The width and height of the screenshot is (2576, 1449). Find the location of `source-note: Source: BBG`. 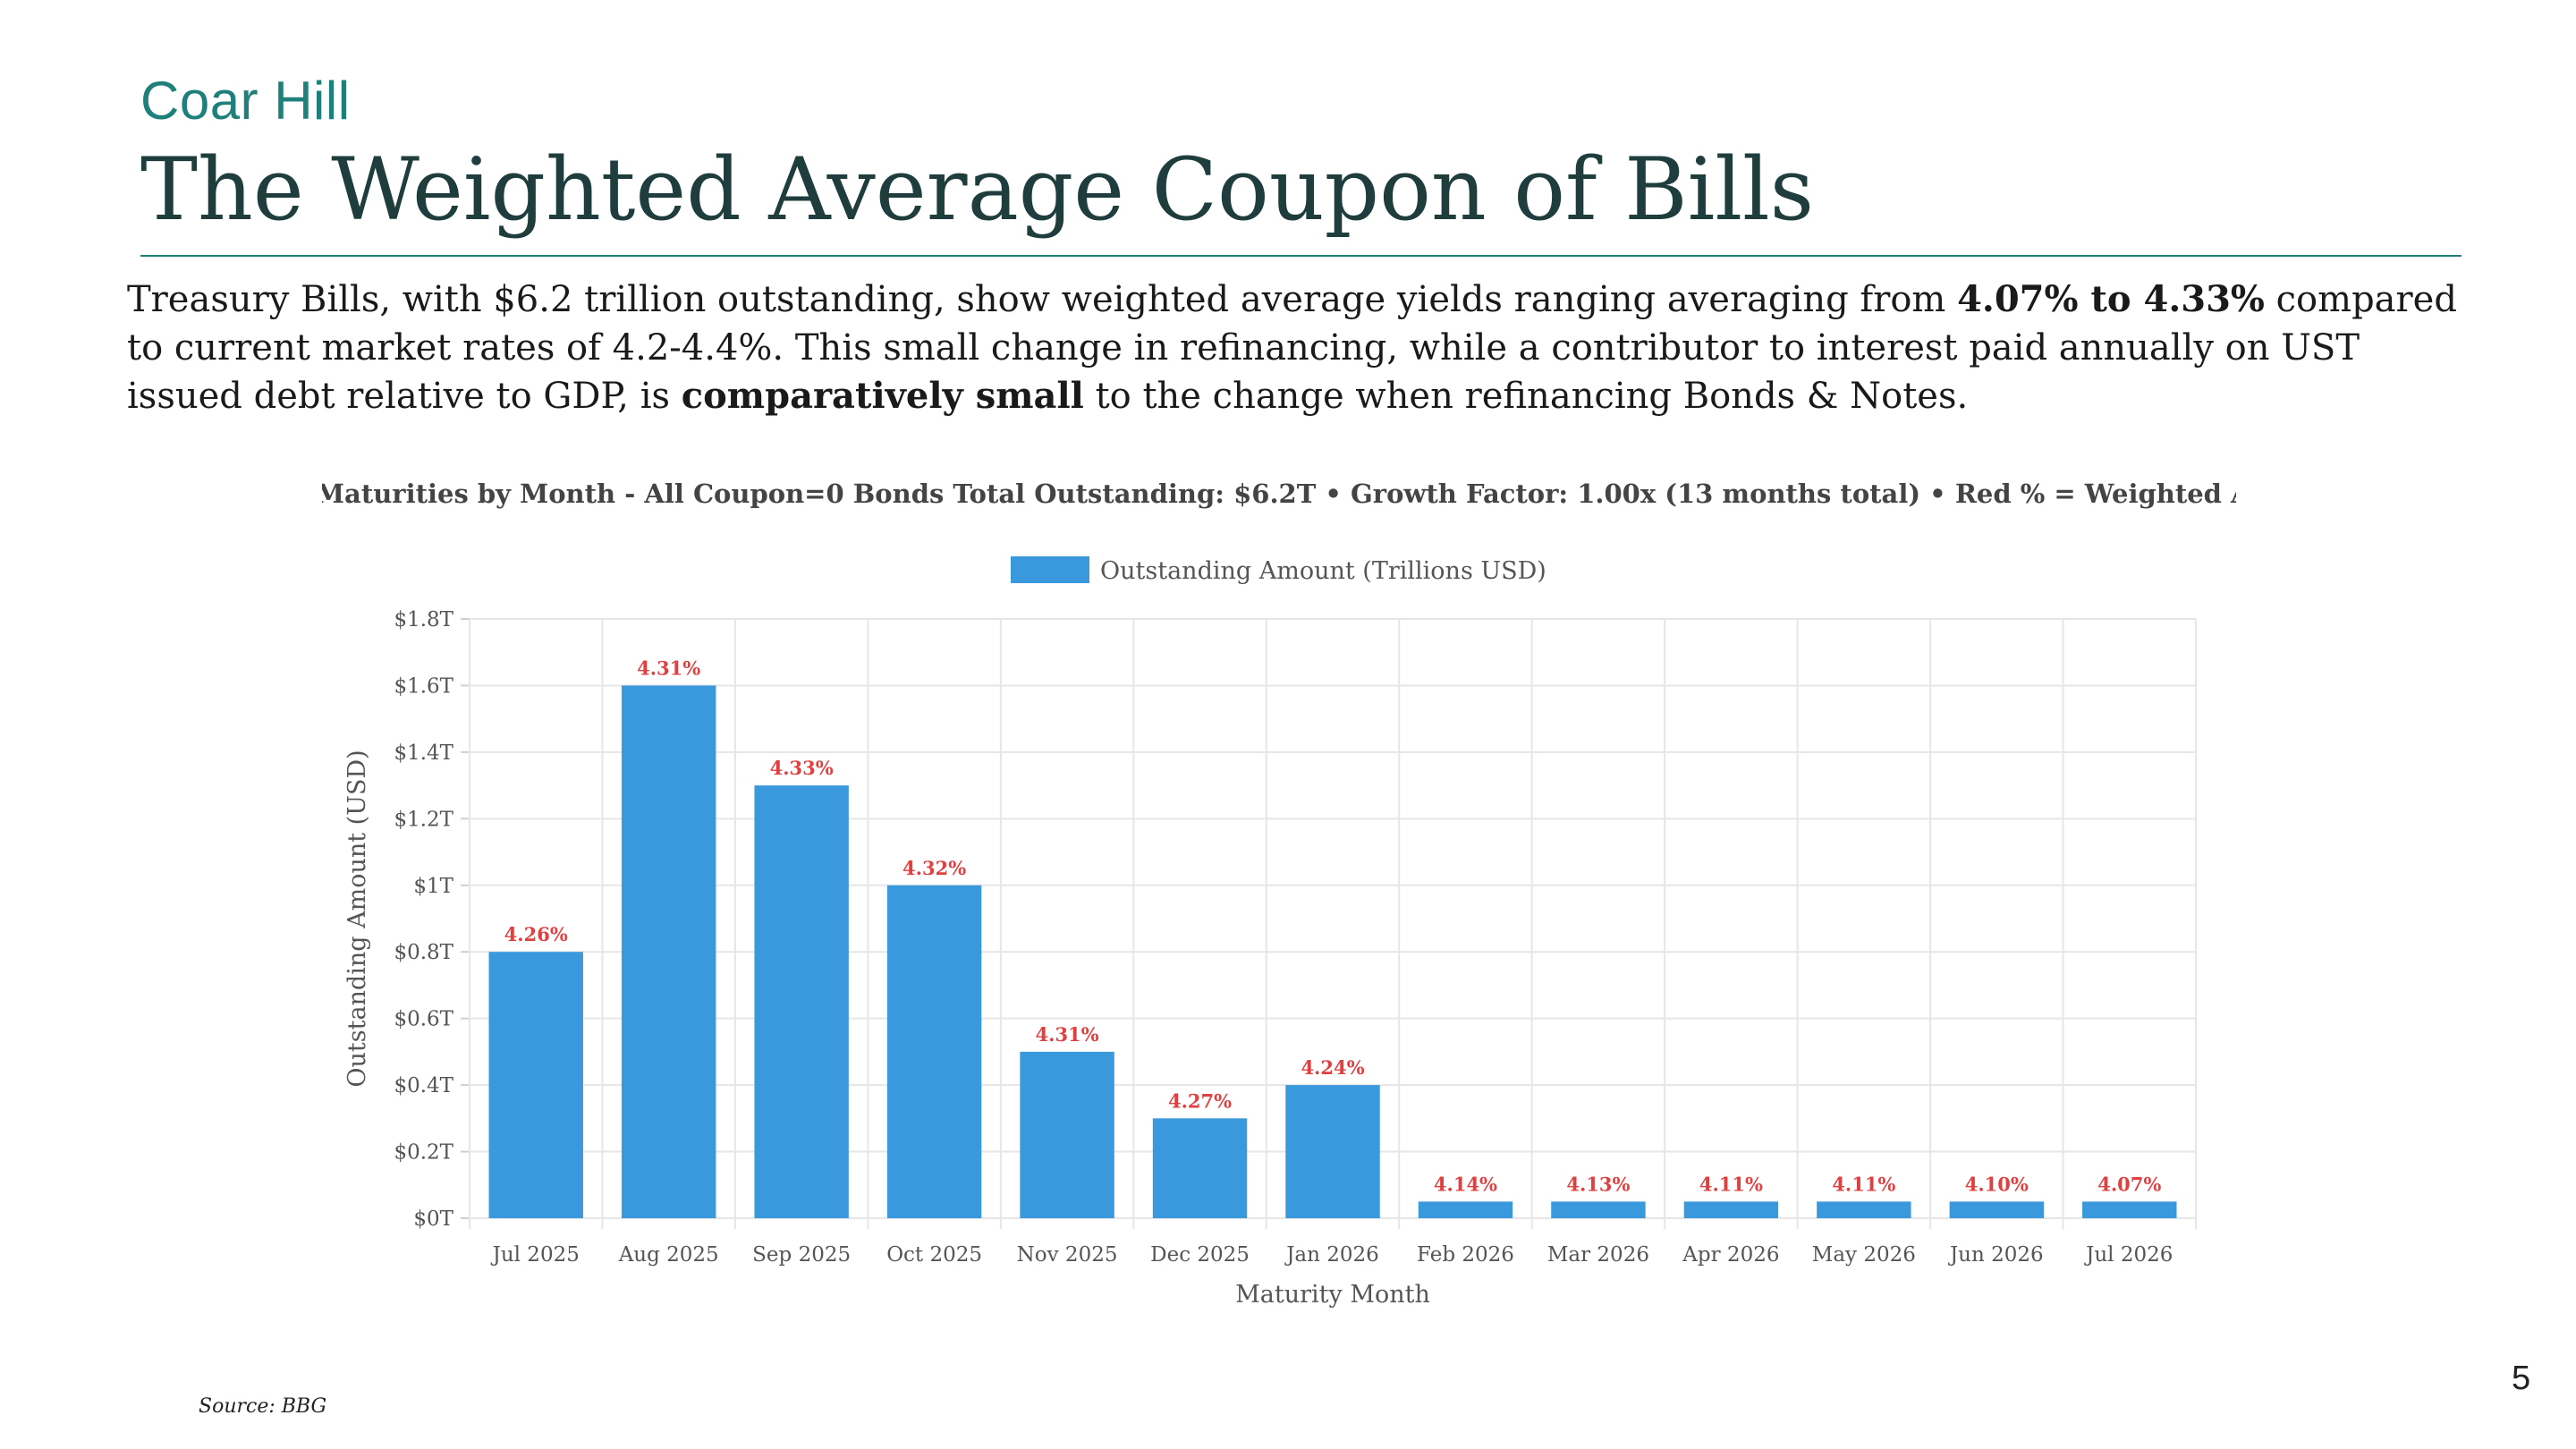

source-note: Source: BBG is located at coordinates (263, 1406).